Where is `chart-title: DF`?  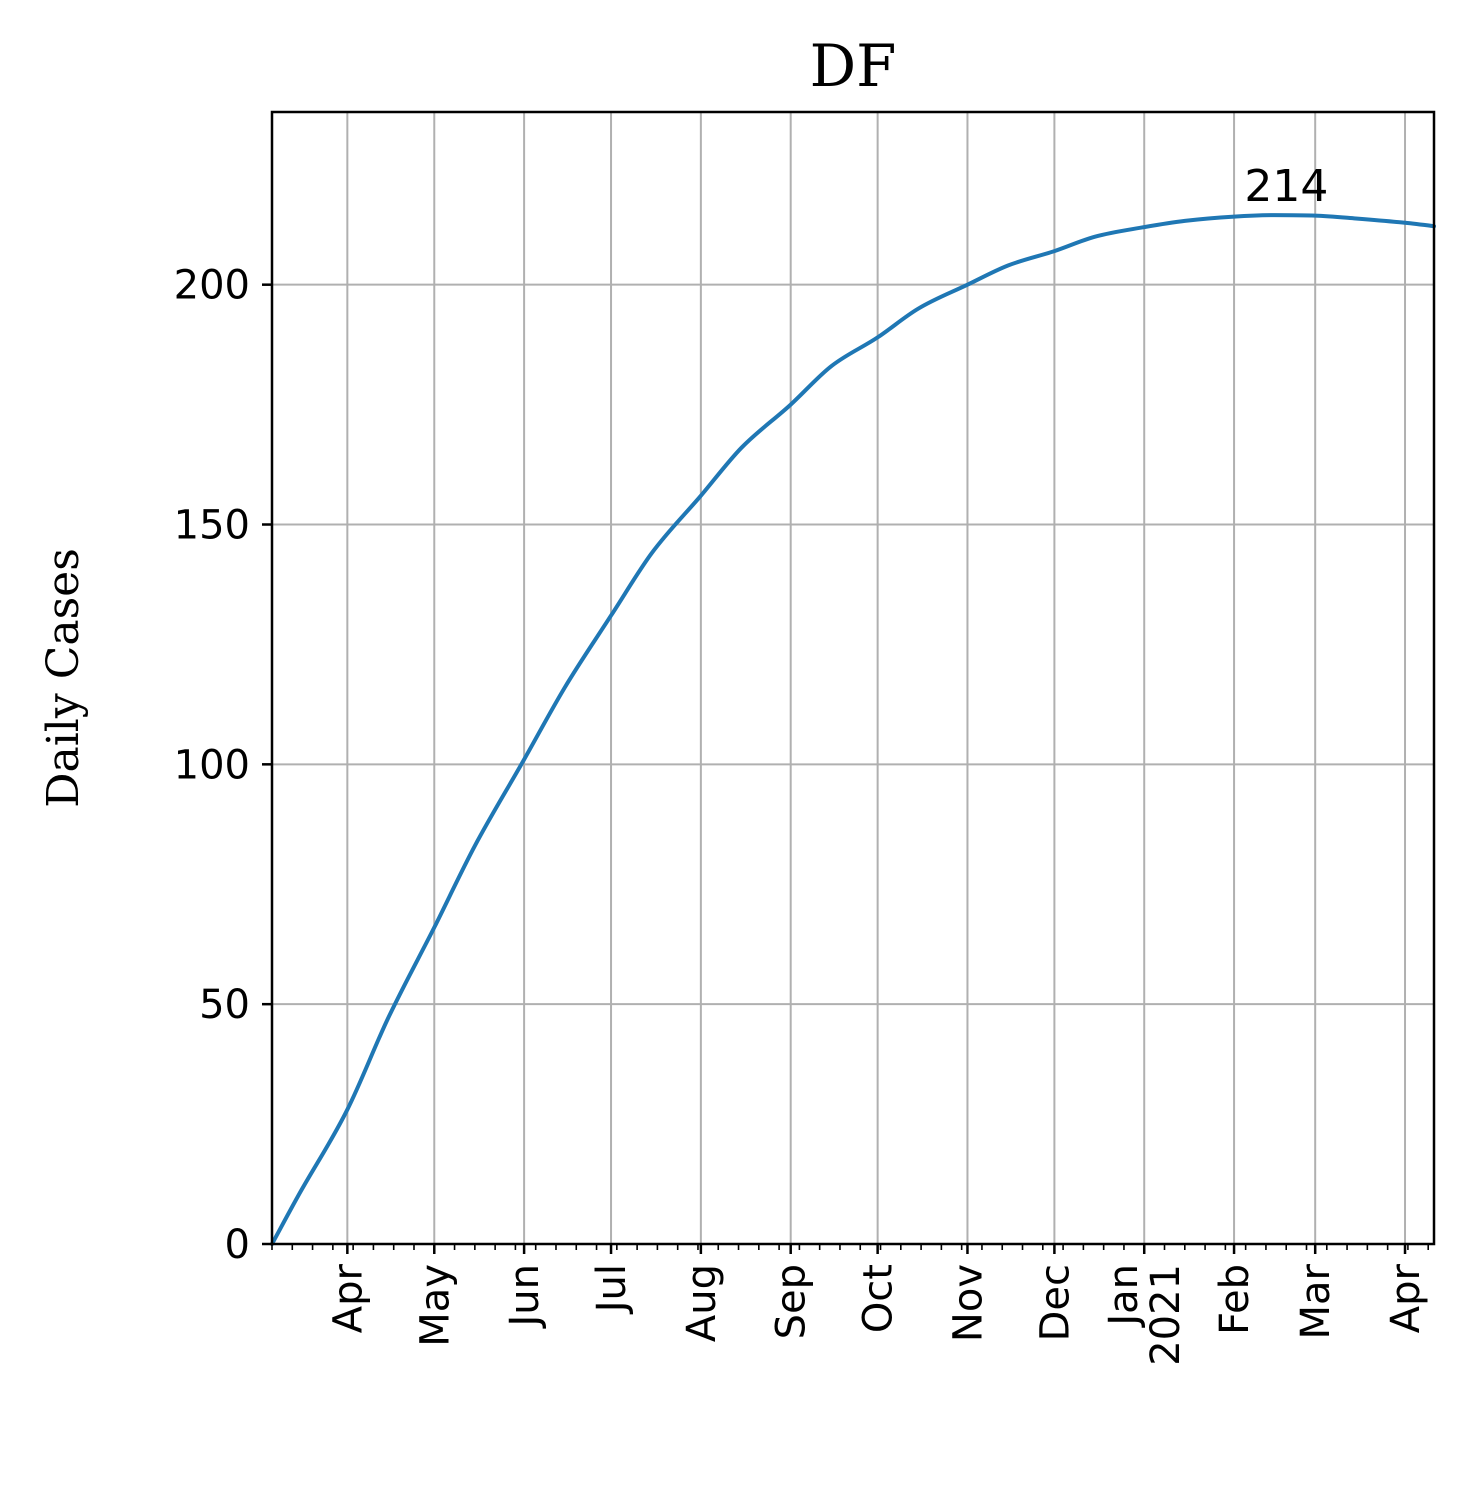 chart-title: DF is located at coordinates (853, 66).